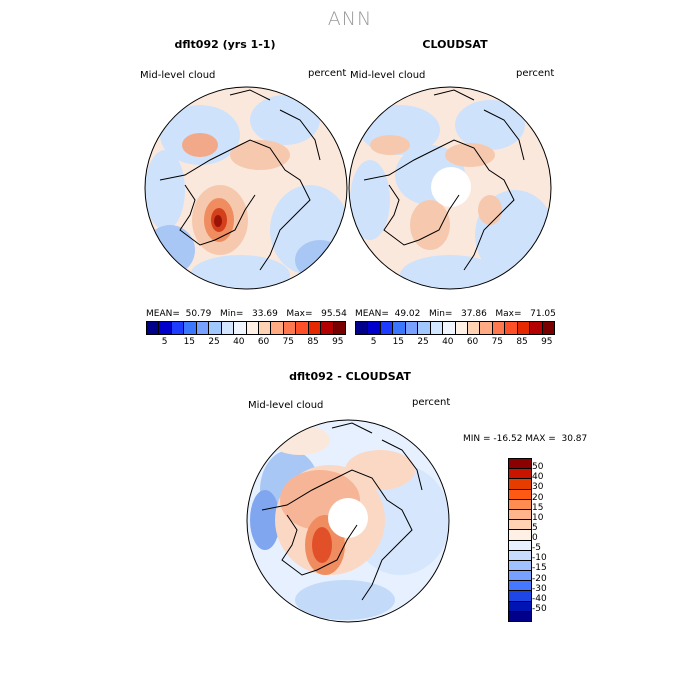  What do you see at coordinates (525, 439) in the screenshot?
I see `panel3-minmax: MIN = -16.52 MAX = 30.87` at bounding box center [525, 439].